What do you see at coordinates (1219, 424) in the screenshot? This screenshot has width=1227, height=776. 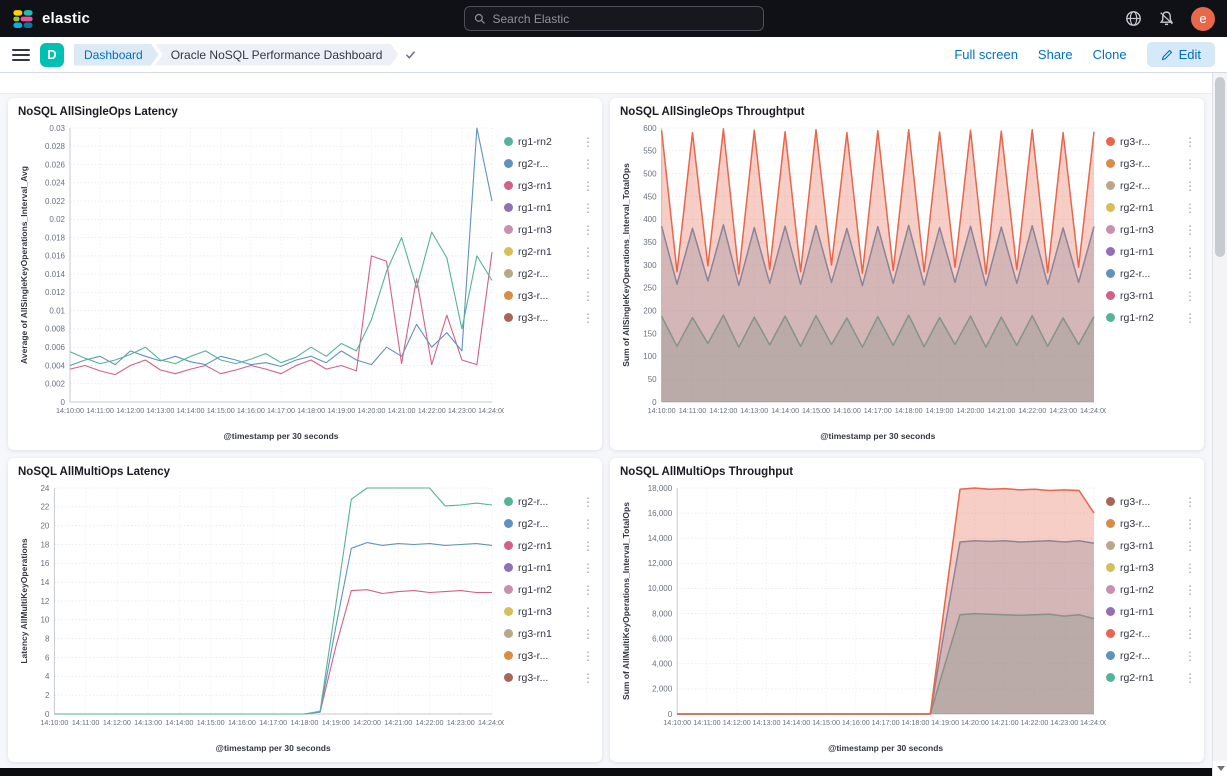 I see `vertical-scrollbar` at bounding box center [1219, 424].